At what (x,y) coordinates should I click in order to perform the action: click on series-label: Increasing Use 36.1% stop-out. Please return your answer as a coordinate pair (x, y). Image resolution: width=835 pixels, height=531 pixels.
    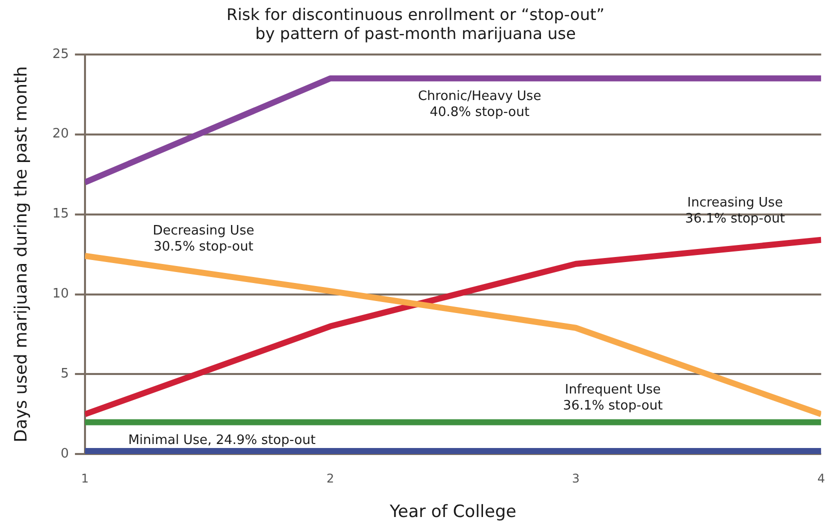
    Looking at the image, I should click on (735, 210).